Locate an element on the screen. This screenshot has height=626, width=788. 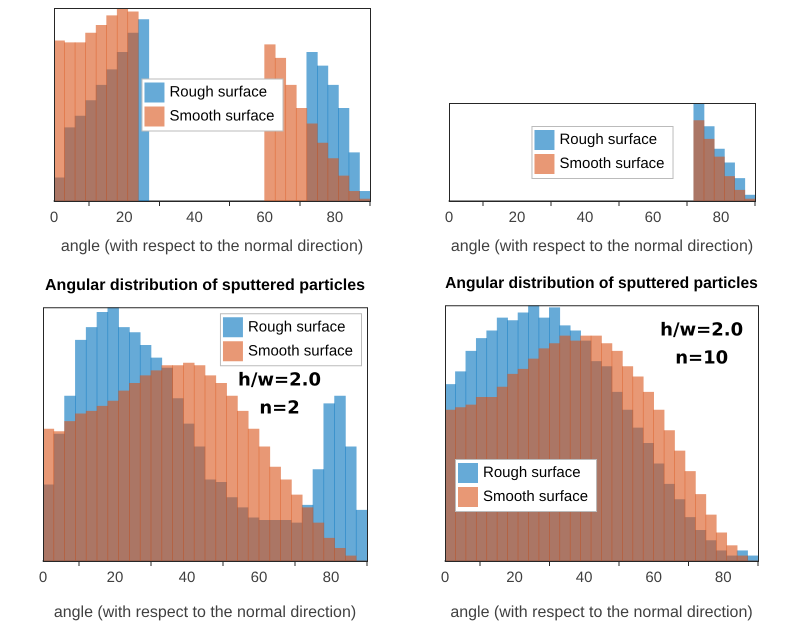
annotation: n=2 is located at coordinates (279, 407).